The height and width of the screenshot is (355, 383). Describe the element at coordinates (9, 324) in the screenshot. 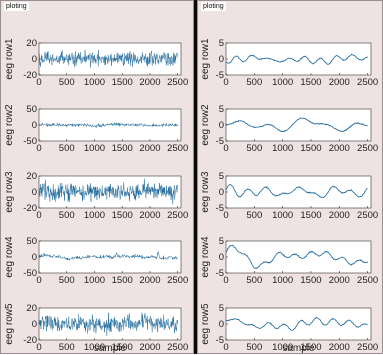

I see `y-axis-label: eeg row5` at that location.